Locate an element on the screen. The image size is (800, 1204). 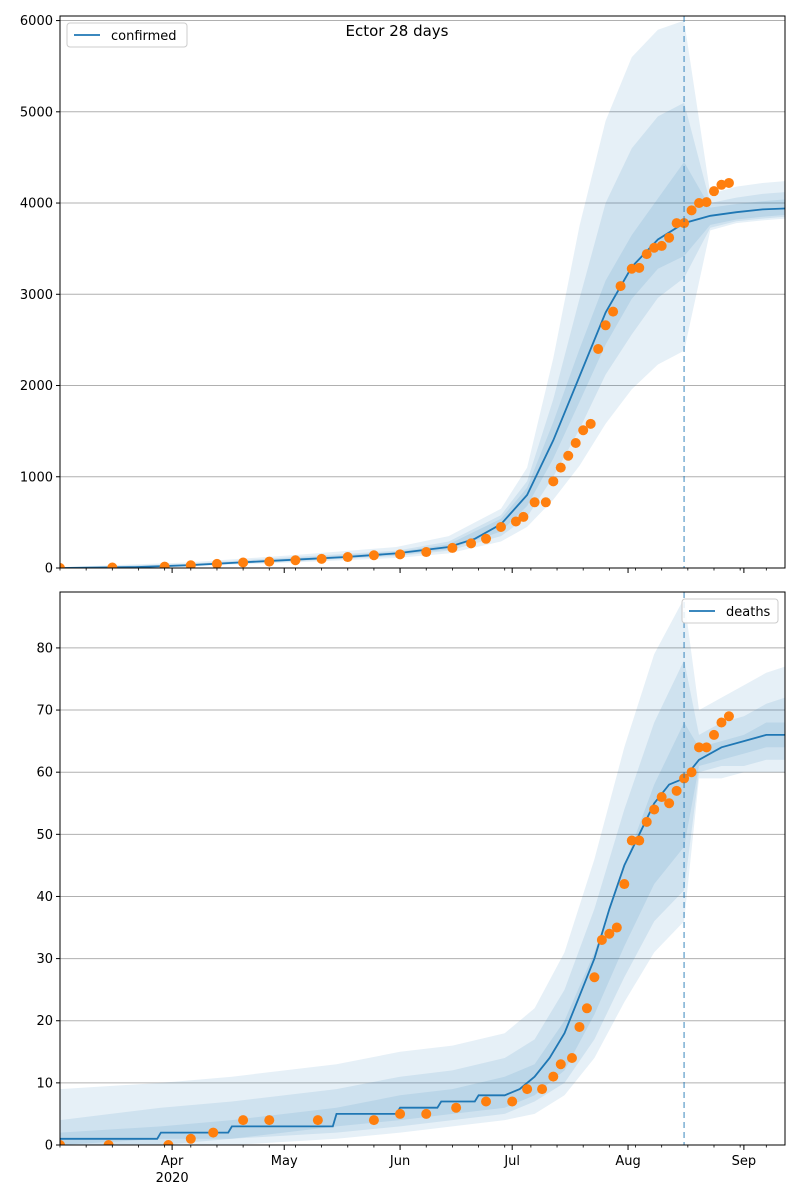
legend-box is located at coordinates (127, 35).